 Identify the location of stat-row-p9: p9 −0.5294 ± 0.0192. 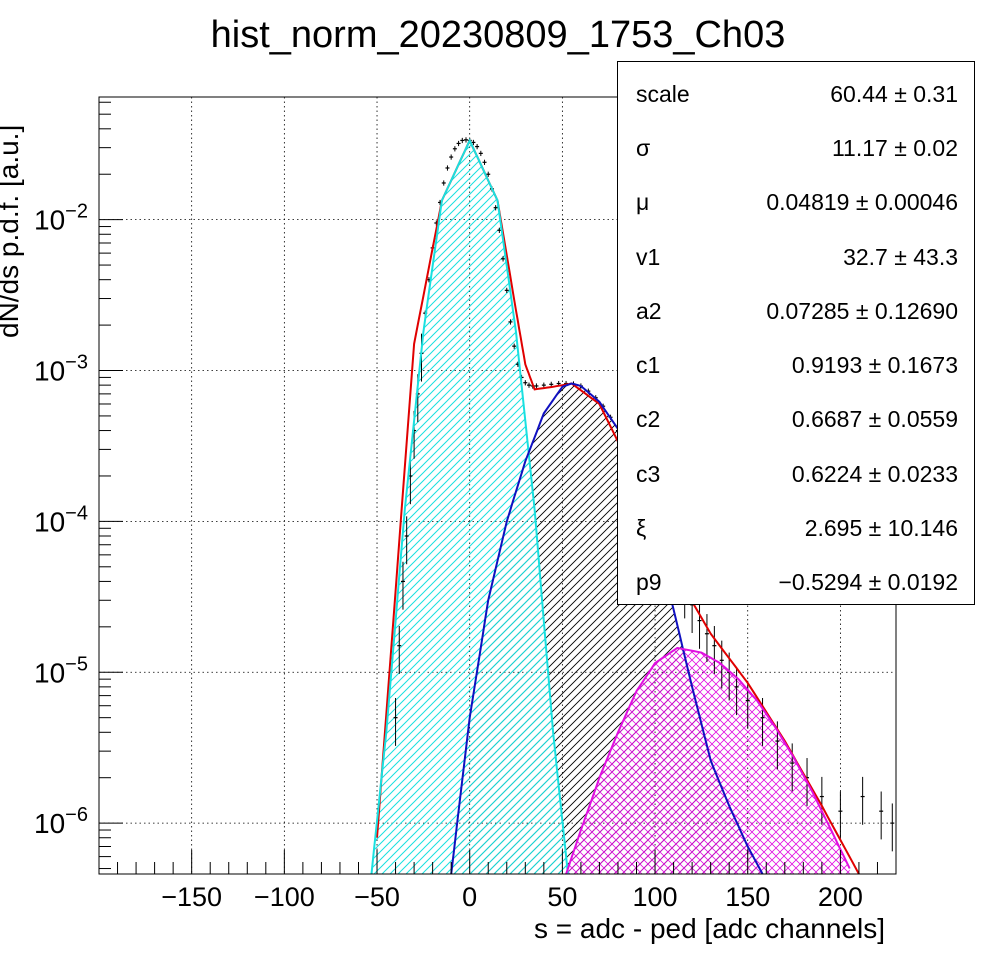
(796, 583).